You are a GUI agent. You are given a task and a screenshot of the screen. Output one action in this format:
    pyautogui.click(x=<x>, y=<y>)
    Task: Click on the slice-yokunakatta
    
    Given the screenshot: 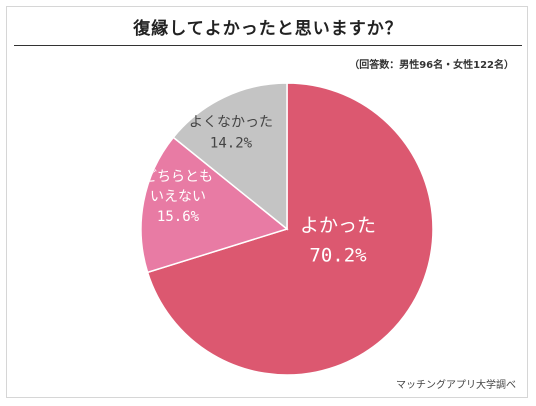 What is the action you would take?
    pyautogui.click(x=230, y=156)
    